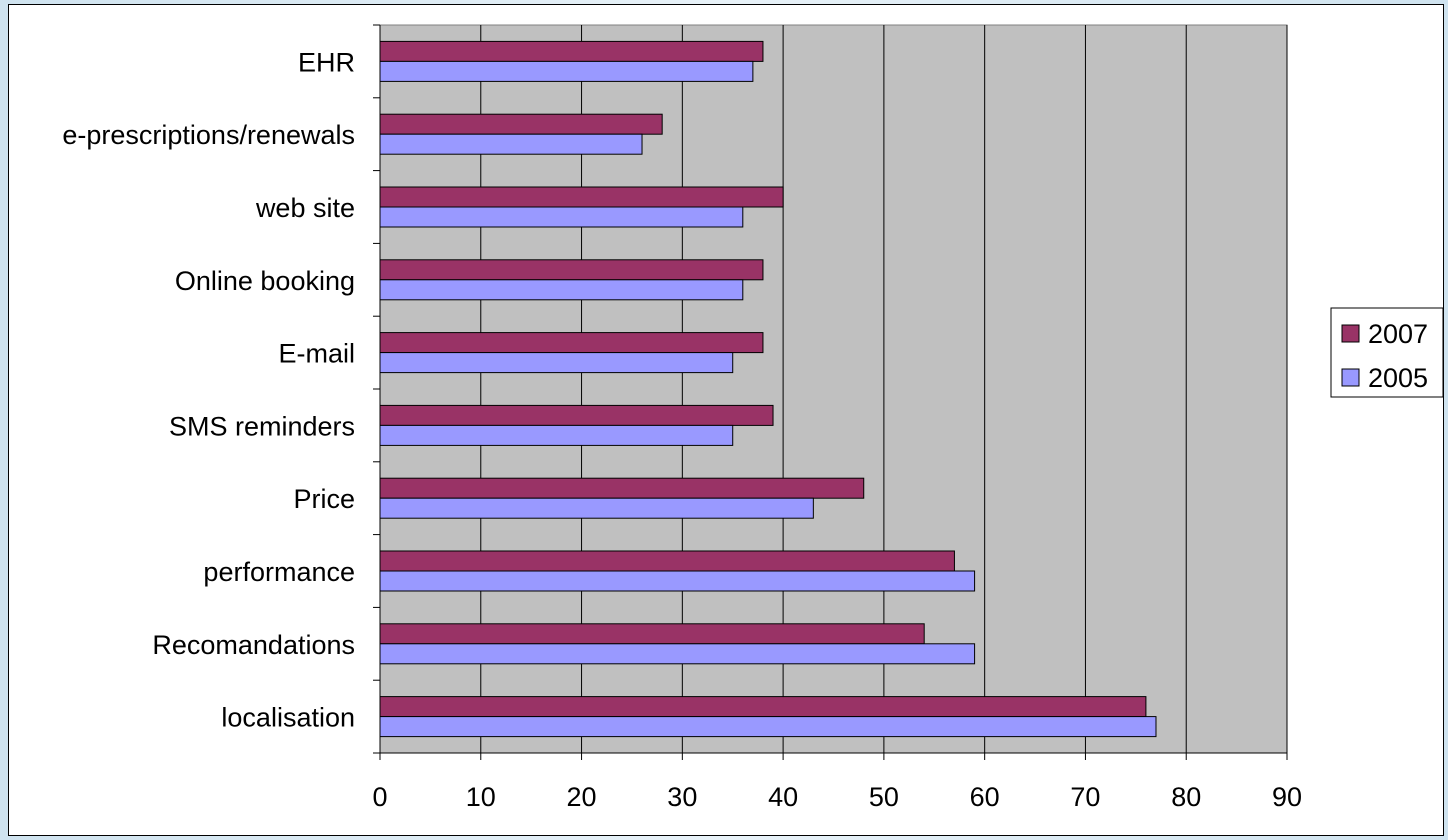 Image resolution: width=1448 pixels, height=840 pixels. What do you see at coordinates (682, 797) in the screenshot?
I see `x-tick-label: 30` at bounding box center [682, 797].